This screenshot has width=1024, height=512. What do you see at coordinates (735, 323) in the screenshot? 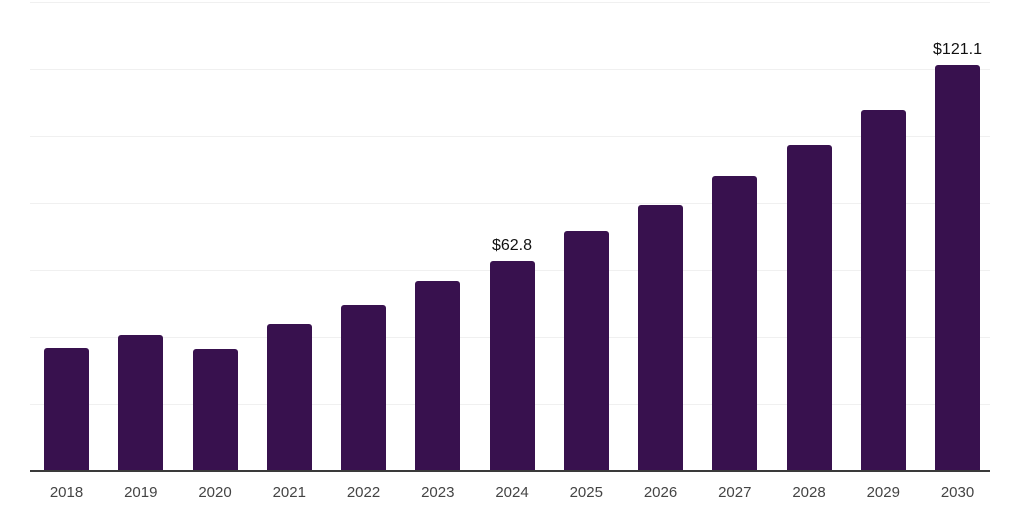
I see `bar-2027` at bounding box center [735, 323].